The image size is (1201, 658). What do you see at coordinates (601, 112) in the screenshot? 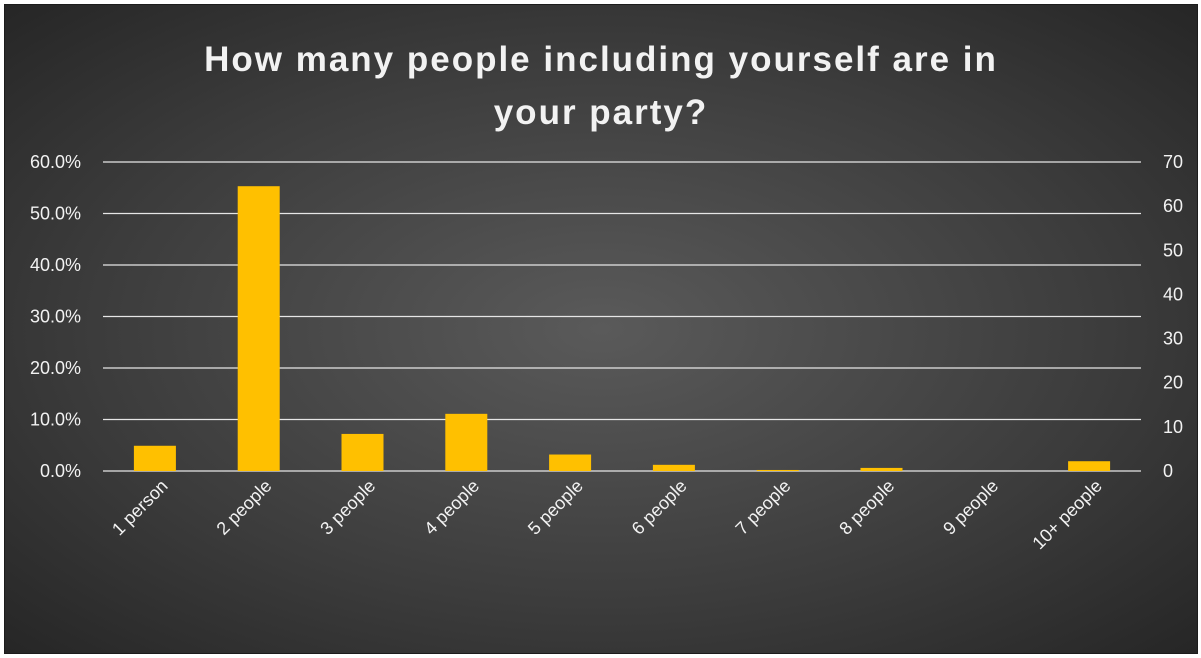
I see `chart-title-line-2: your party?` at bounding box center [601, 112].